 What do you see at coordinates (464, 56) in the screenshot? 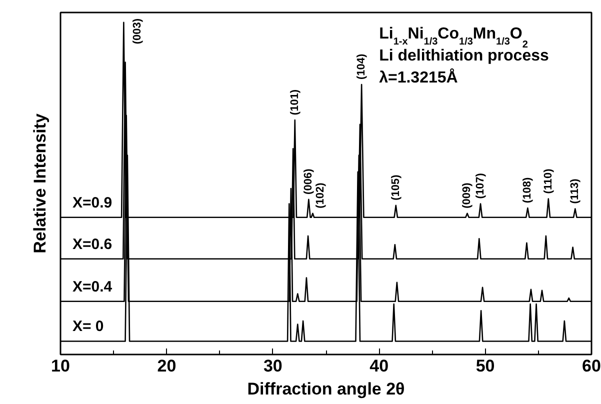
I see `annotation: Li delithiation process` at bounding box center [464, 56].